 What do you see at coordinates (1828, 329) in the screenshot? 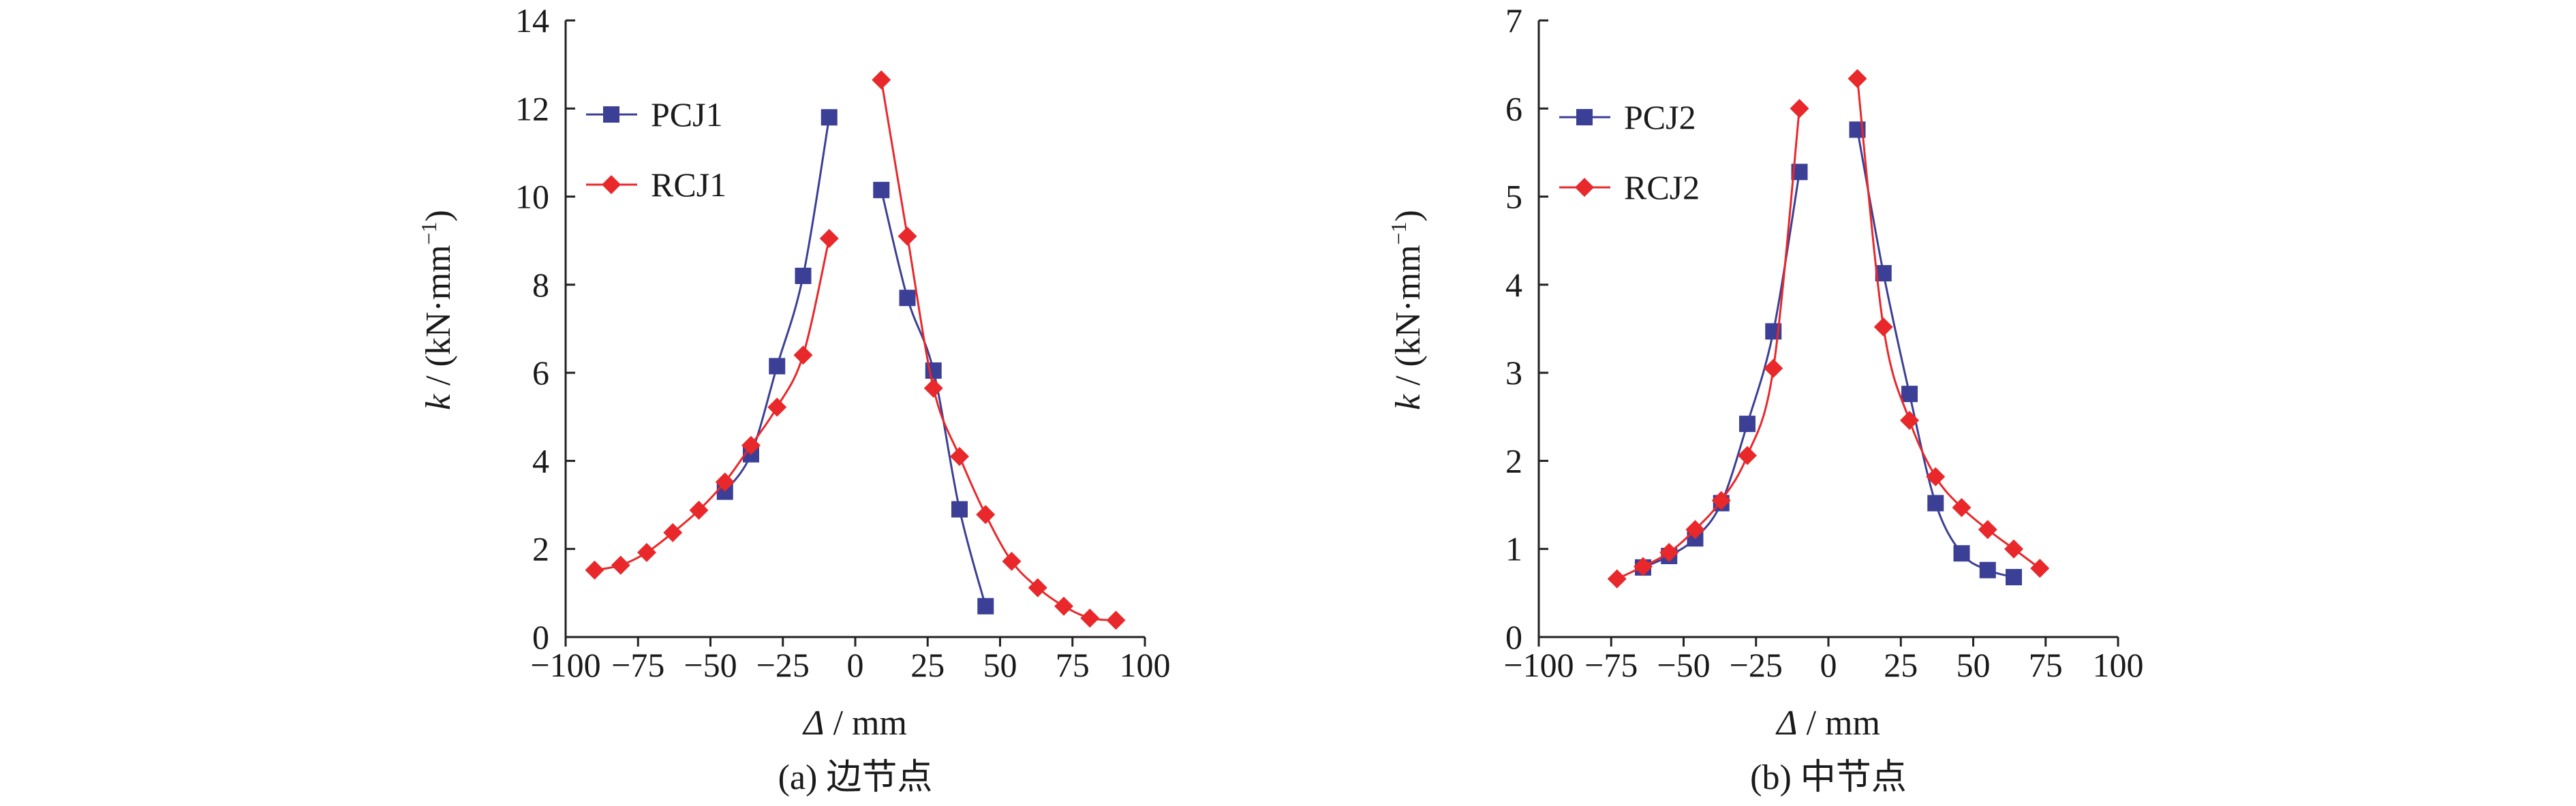
I see `plot-marks-b` at bounding box center [1828, 329].